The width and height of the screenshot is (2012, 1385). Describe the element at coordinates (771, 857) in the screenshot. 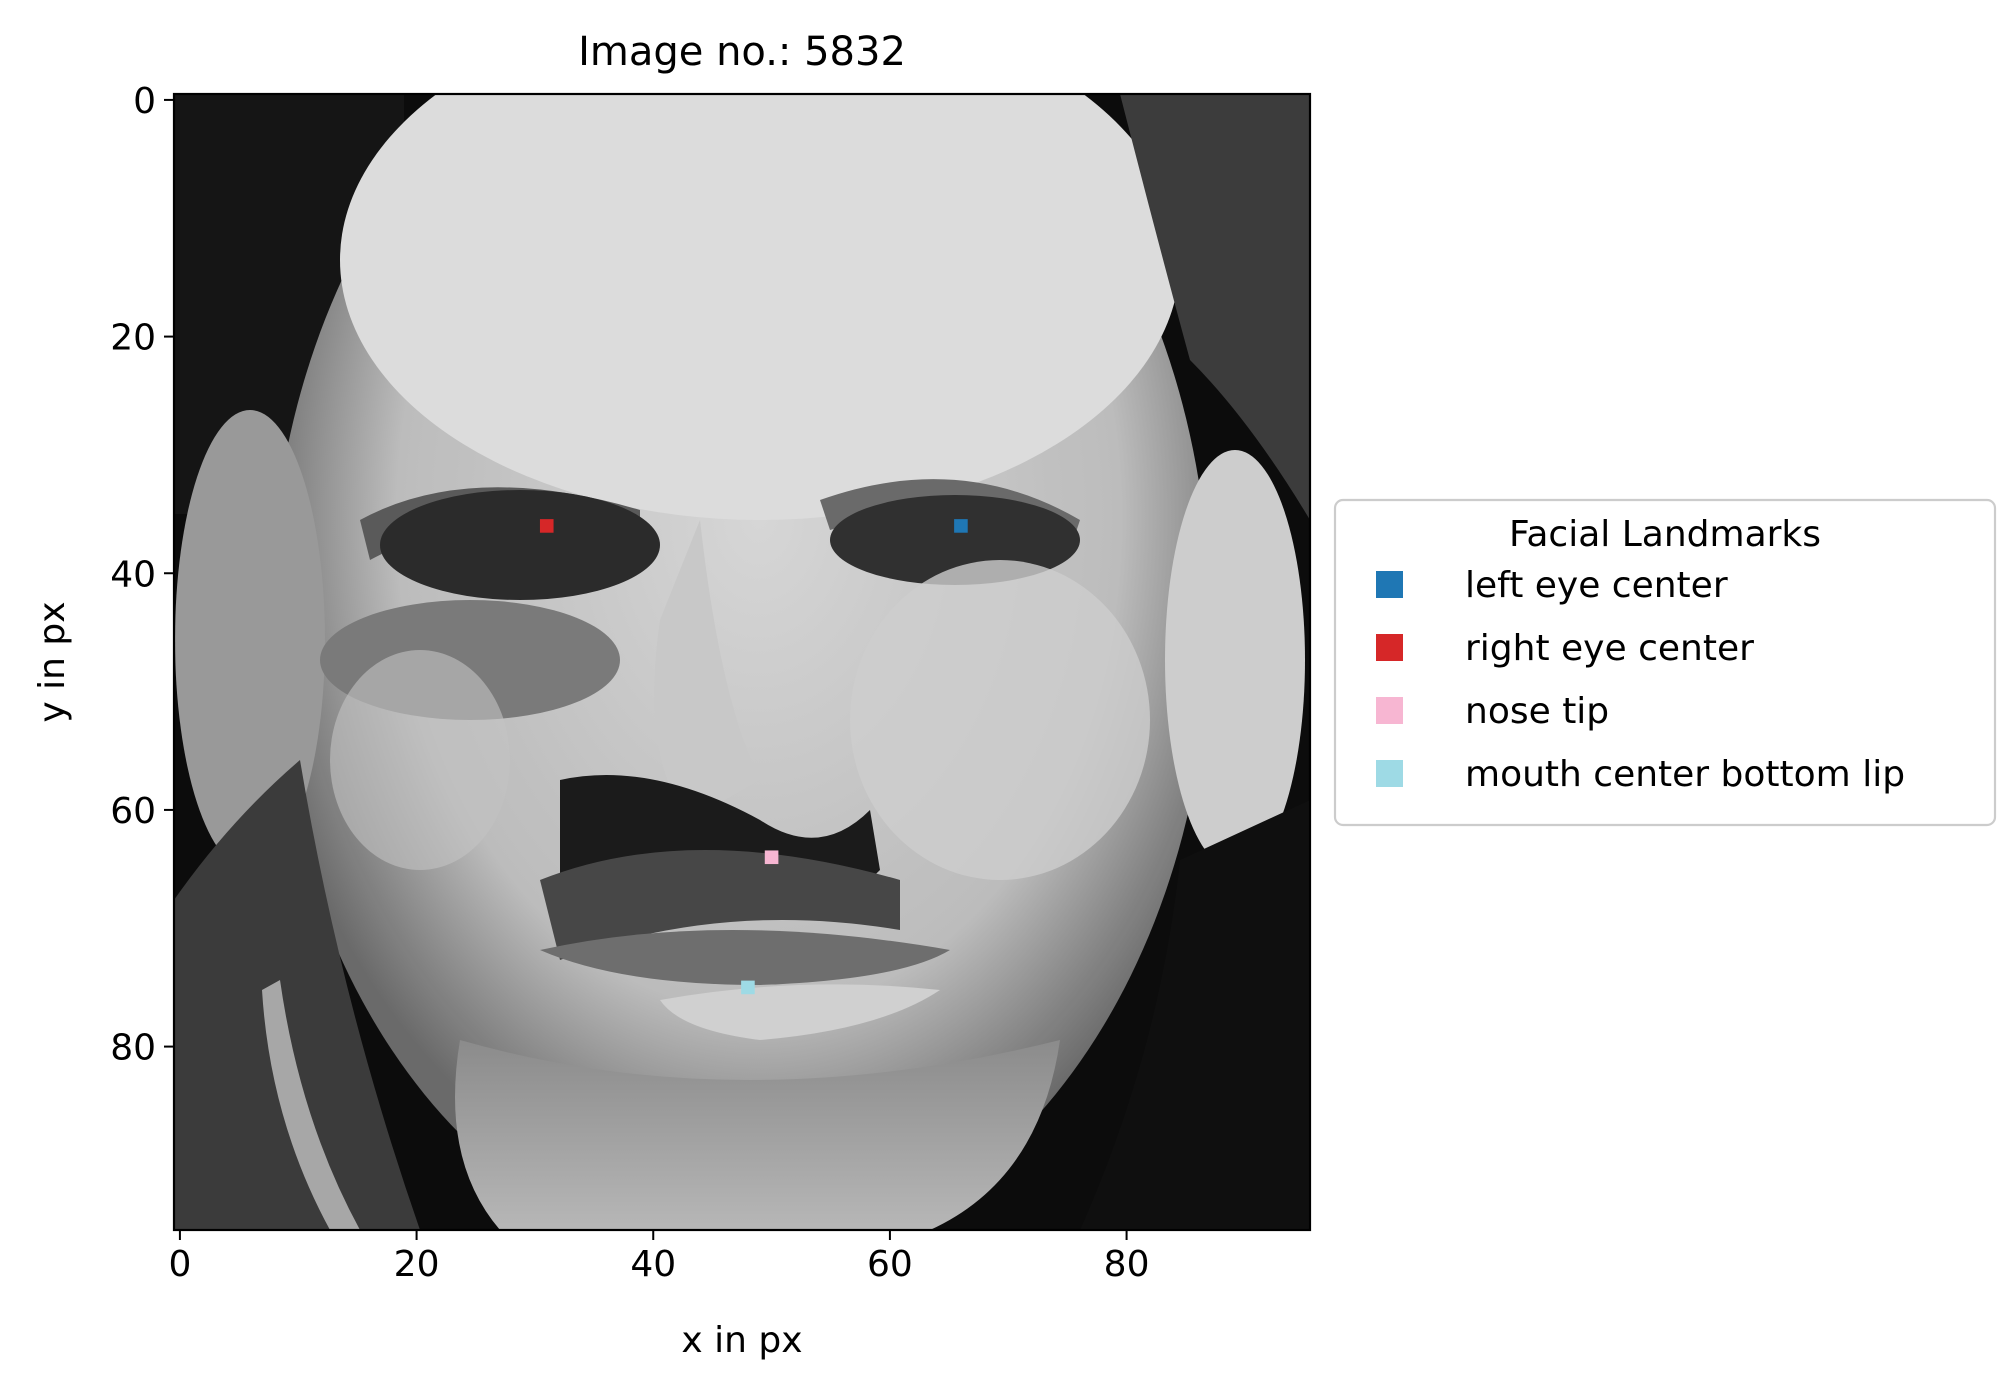

I see `landmark-marker-nose-tip` at that location.